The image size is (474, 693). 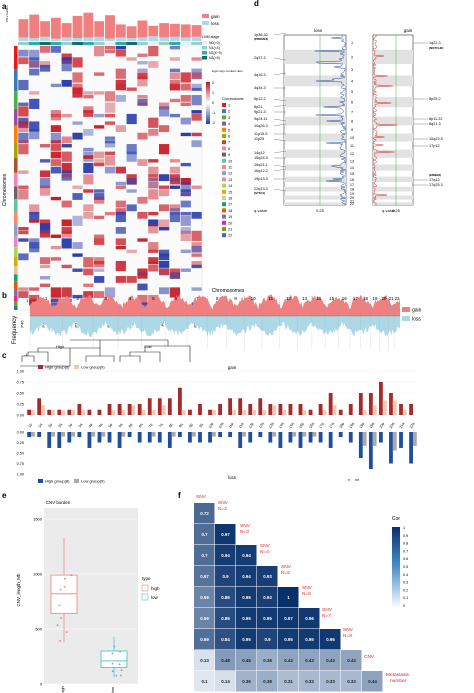 What do you see at coordinates (352, 81) in the screenshot?
I see `chrom-number: 4` at bounding box center [352, 81].